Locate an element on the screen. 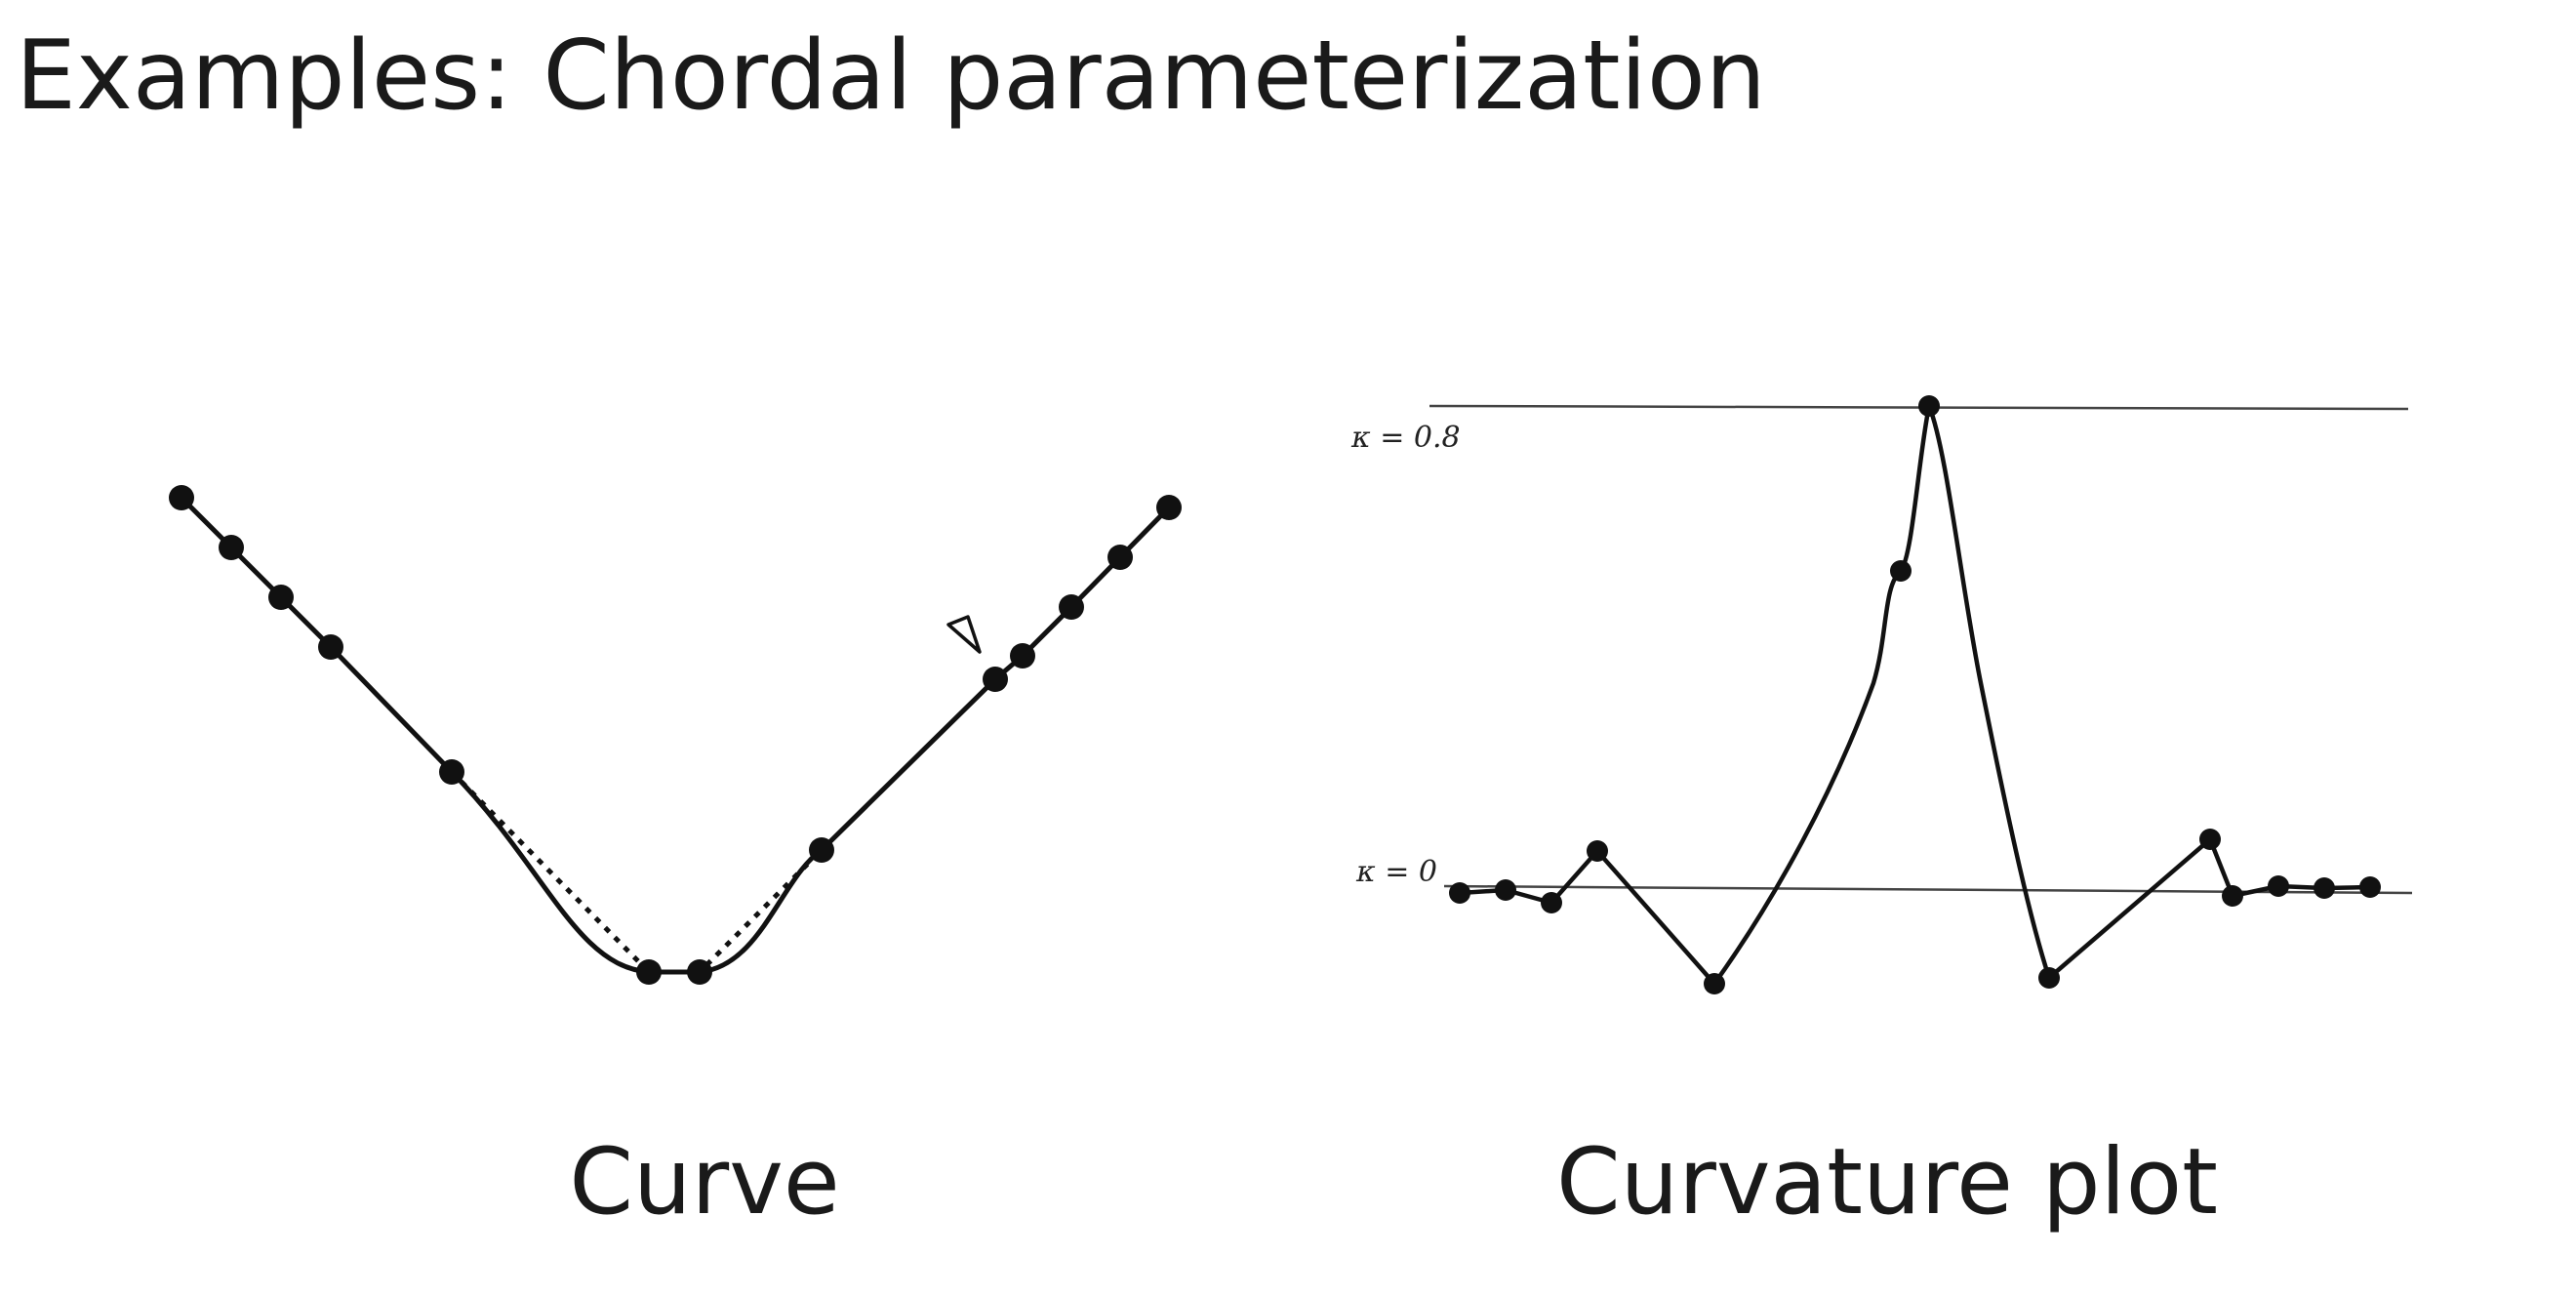 The height and width of the screenshot is (1297, 2576). upper-line-label: κ = 0.8 is located at coordinates (1405, 438).